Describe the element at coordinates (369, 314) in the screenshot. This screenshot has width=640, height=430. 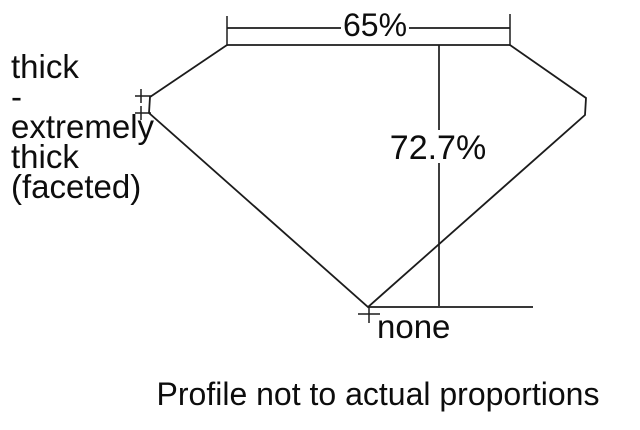
I see `culet-tick-cross` at that location.